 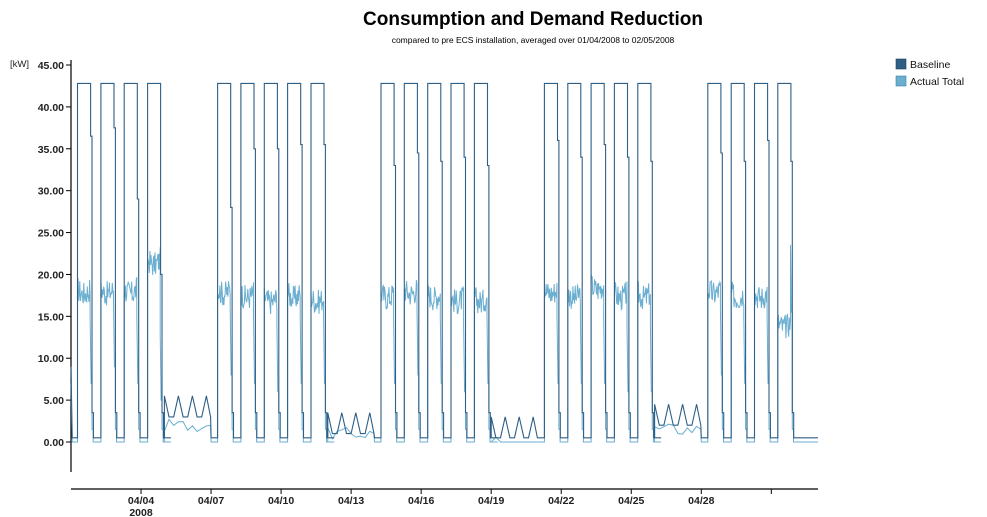 I want to click on x-tick-label: 04/25, so click(x=631, y=501).